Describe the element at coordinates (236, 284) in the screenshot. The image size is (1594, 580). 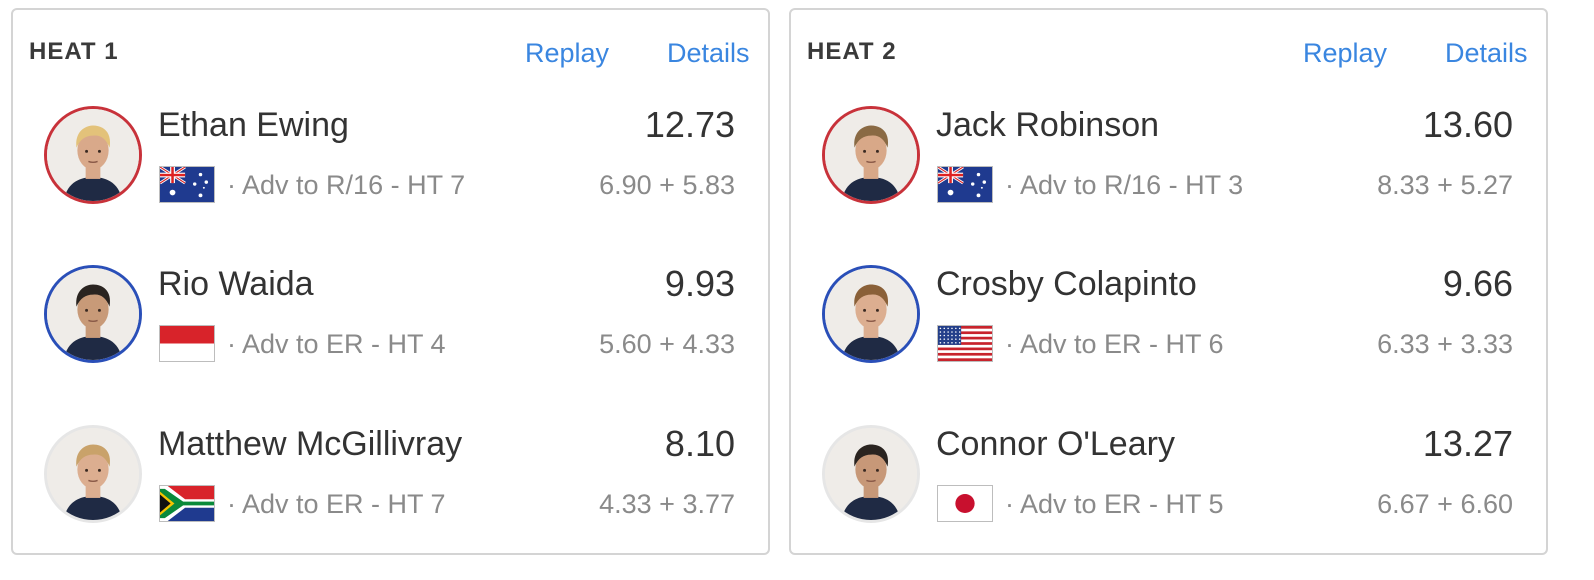
I see `surfer-name: Rio Waida` at that location.